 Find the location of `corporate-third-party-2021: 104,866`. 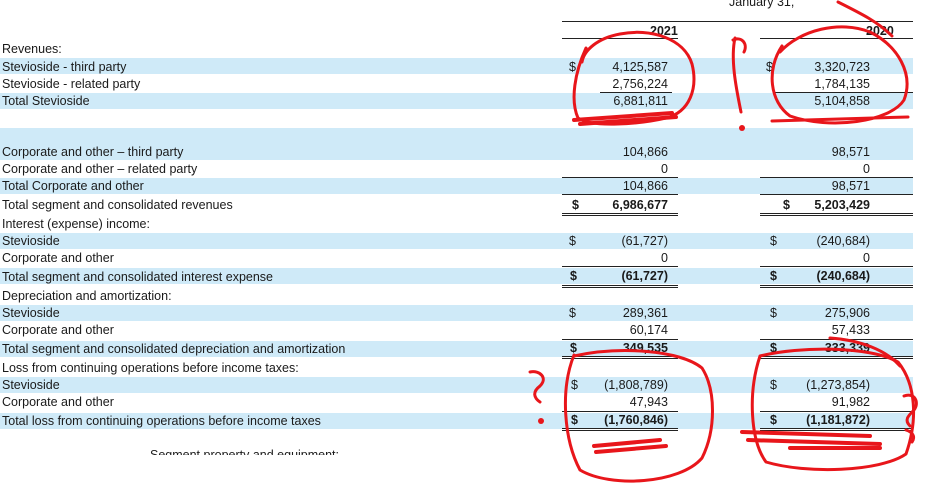

corporate-third-party-2021: 104,866 is located at coordinates (645, 152).